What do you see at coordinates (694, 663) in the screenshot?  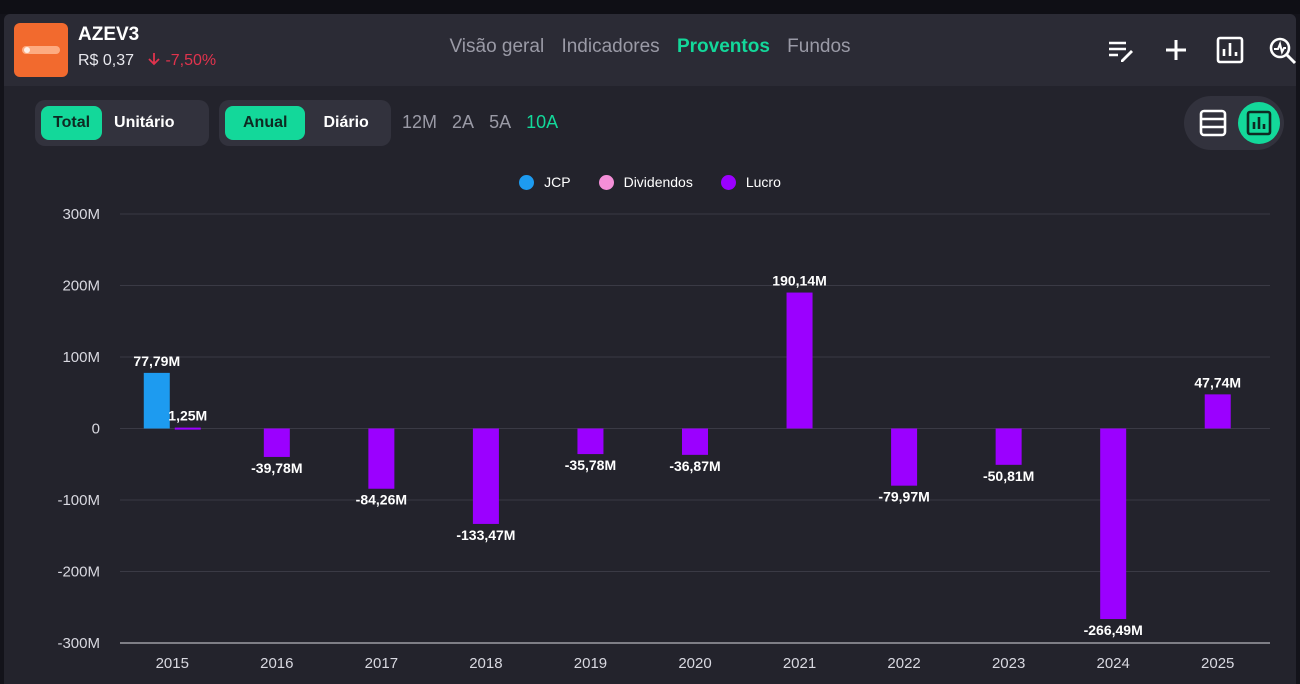 I see `x-tick-label: 2020` at bounding box center [694, 663].